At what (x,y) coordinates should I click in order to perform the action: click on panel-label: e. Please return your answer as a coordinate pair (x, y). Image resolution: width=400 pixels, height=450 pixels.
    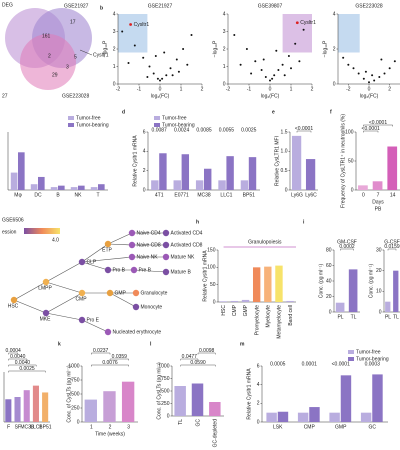
    Looking at the image, I should click on (273, 112).